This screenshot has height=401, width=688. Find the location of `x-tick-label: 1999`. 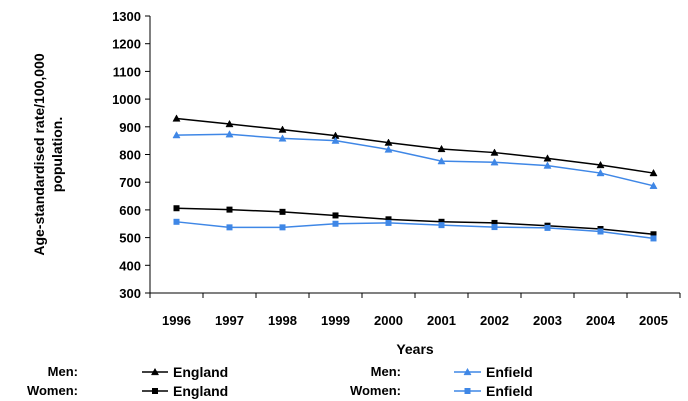

x-tick-label: 1999 is located at coordinates (335, 320).